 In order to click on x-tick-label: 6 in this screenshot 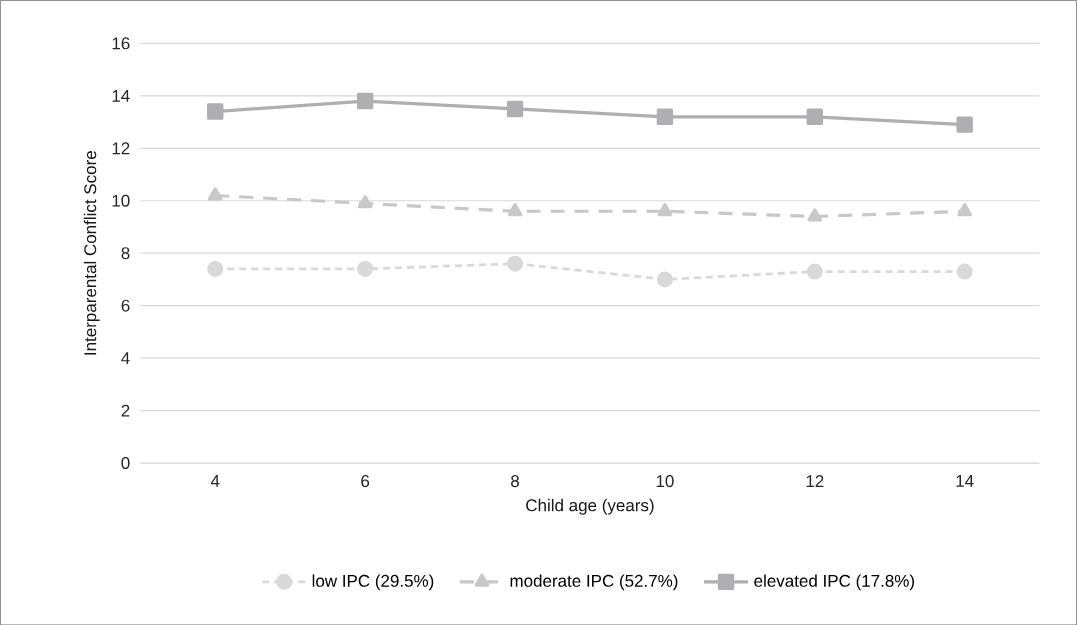, I will do `click(365, 480)`.